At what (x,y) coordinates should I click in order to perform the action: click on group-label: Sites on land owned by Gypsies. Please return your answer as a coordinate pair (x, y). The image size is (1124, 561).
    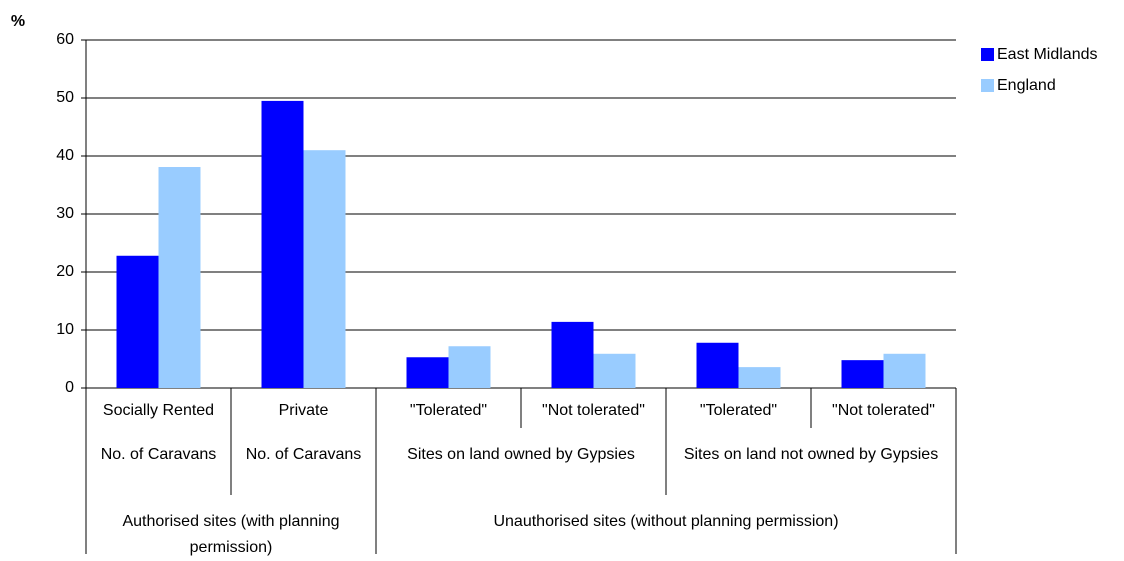
    Looking at the image, I should click on (521, 454).